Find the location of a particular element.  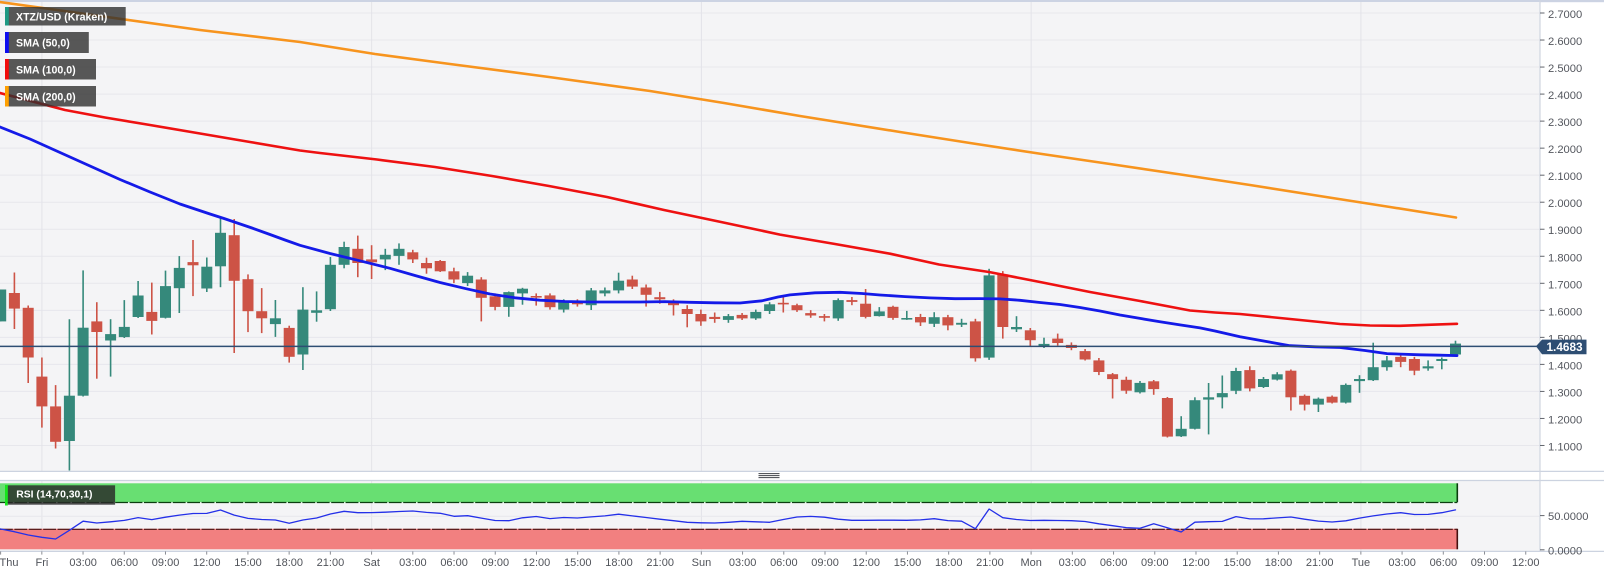

svg-text: 2.6000 is located at coordinates (1565, 42).